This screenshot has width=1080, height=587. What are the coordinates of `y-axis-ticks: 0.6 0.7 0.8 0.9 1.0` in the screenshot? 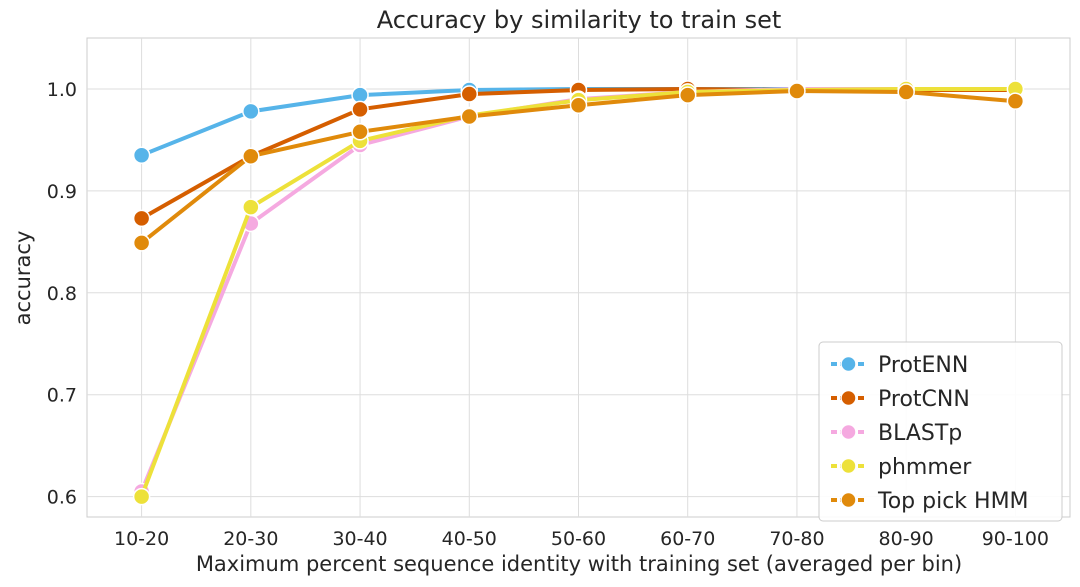 It's located at (62, 294).